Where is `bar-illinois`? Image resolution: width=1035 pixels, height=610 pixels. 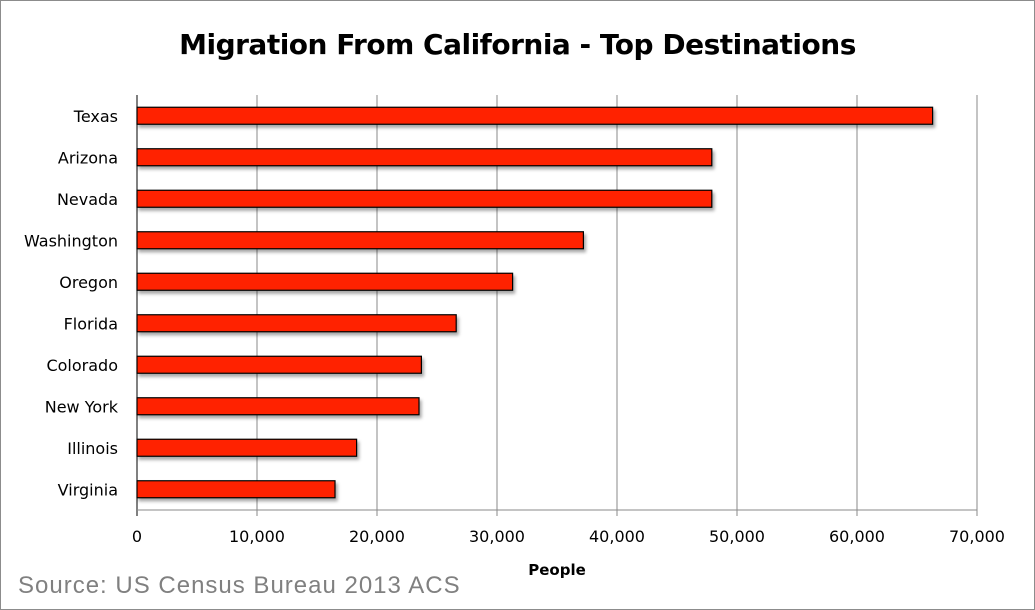 bar-illinois is located at coordinates (247, 447).